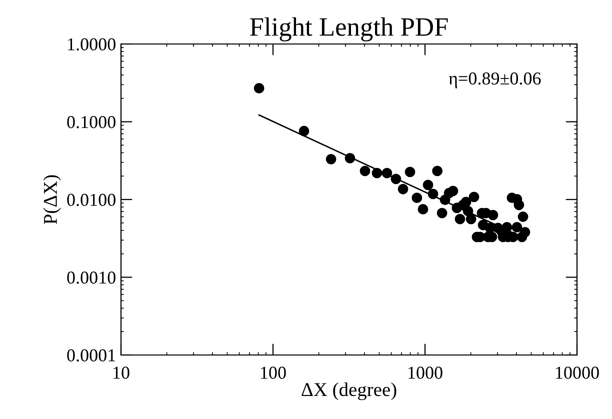 This screenshot has width=612, height=419. What do you see at coordinates (91, 278) in the screenshot?
I see `y-tick-label: 0.0010` at bounding box center [91, 278].